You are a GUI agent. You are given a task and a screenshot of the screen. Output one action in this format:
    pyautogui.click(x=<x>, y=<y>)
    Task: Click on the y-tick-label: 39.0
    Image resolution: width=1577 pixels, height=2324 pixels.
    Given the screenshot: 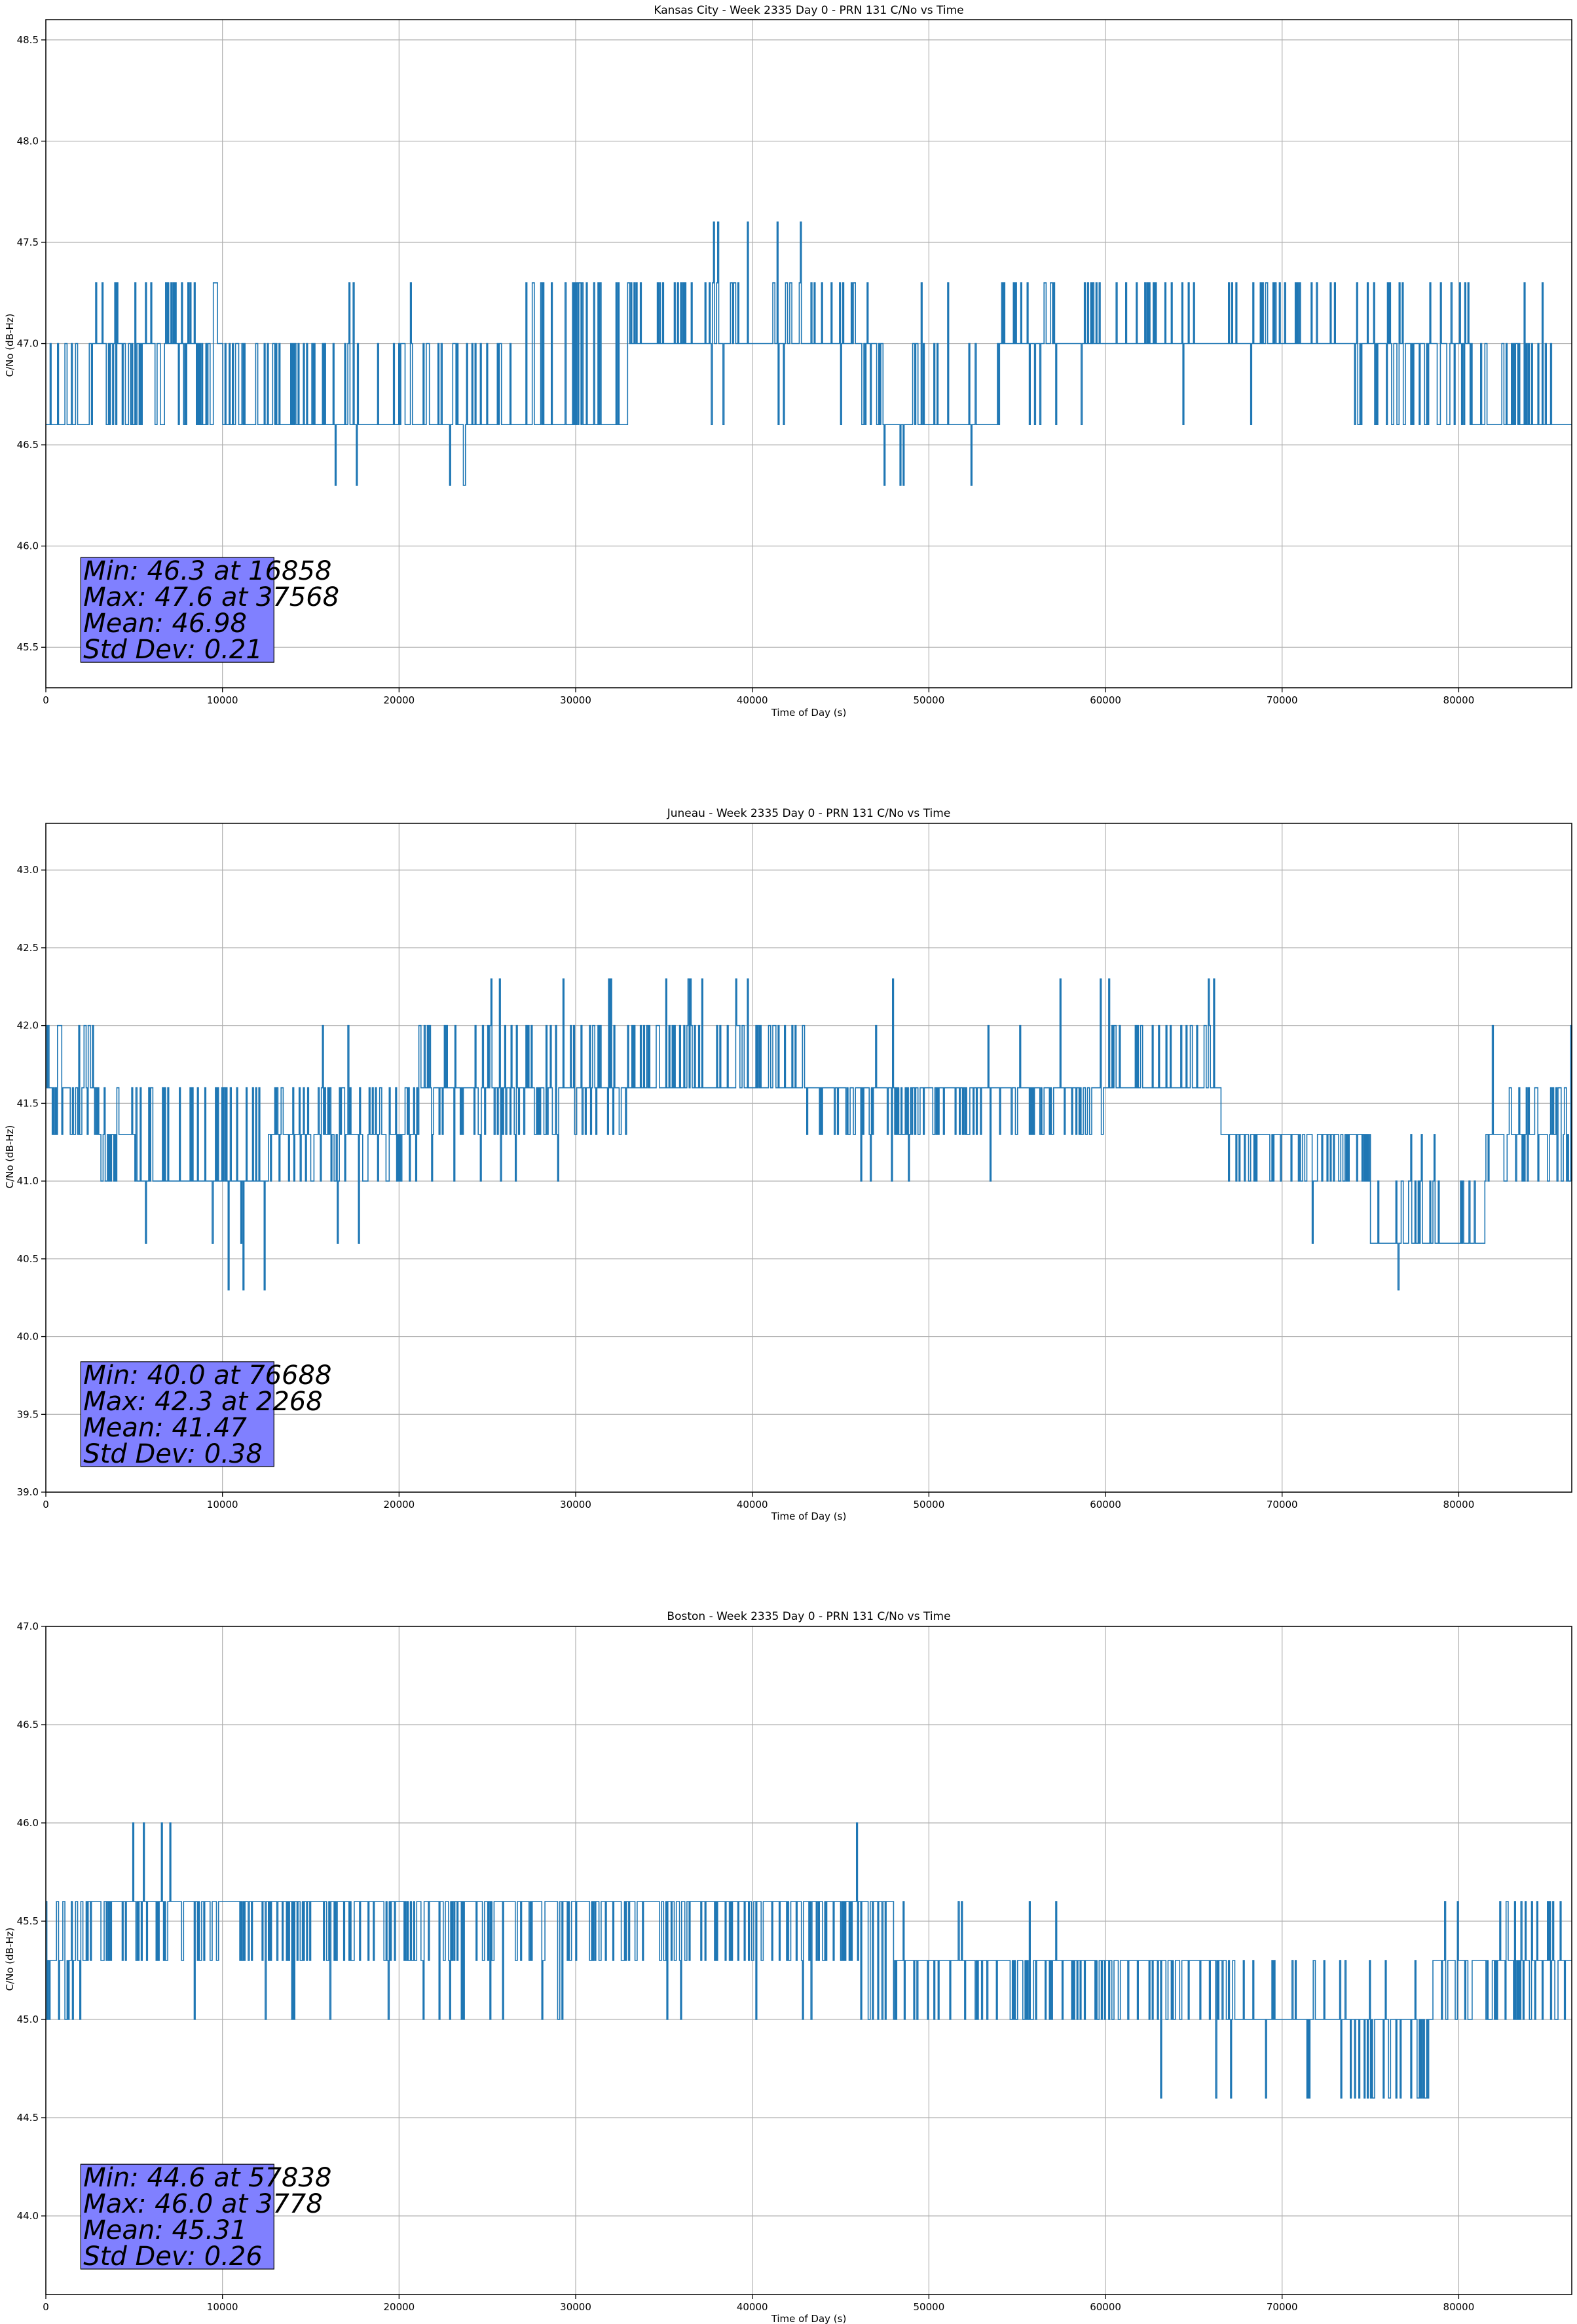 What is the action you would take?
    pyautogui.click(x=28, y=1492)
    